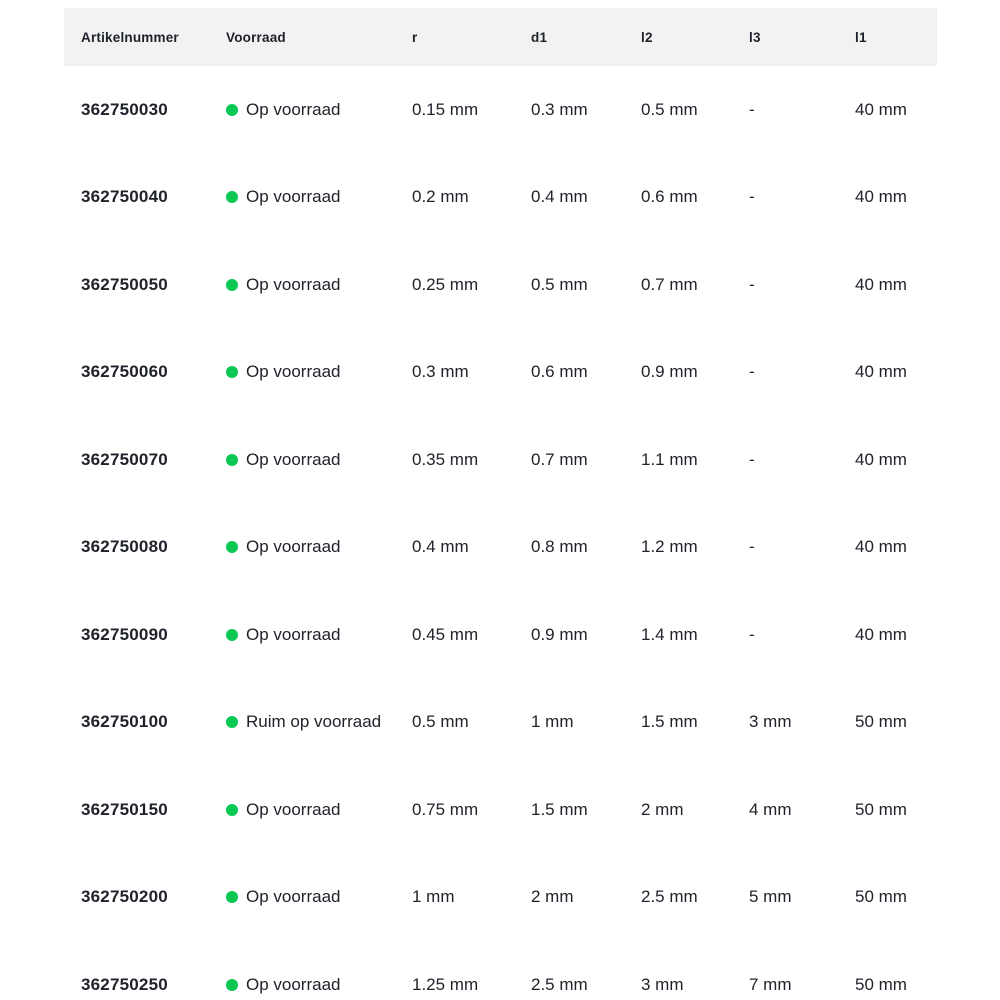 The height and width of the screenshot is (1000, 1000). What do you see at coordinates (440, 547) in the screenshot?
I see `r-value-cell: 0.4 mm` at bounding box center [440, 547].